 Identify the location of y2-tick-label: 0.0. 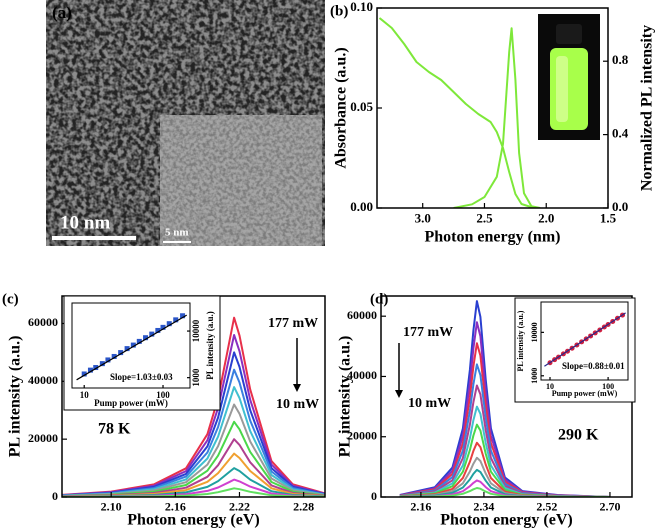
(620, 206).